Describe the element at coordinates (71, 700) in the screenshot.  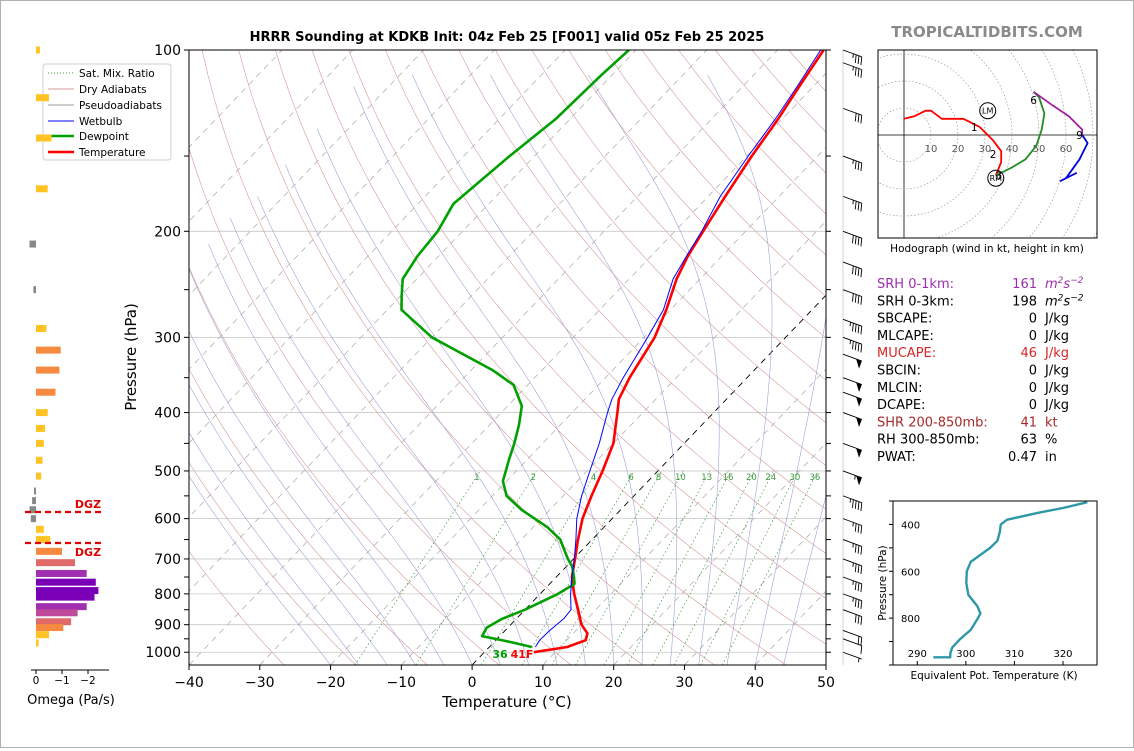
I see `omega-xlabel: Omega (Pa/s)` at that location.